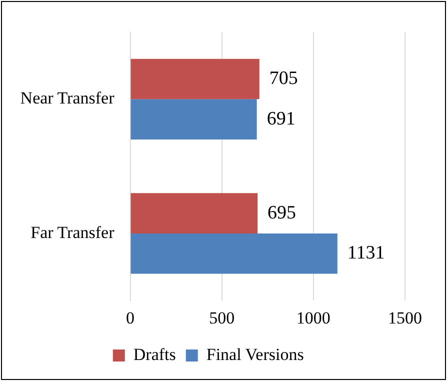 This screenshot has width=447, height=381. What do you see at coordinates (67, 98) in the screenshot?
I see `y-tick-label: Near Transfer` at bounding box center [67, 98].